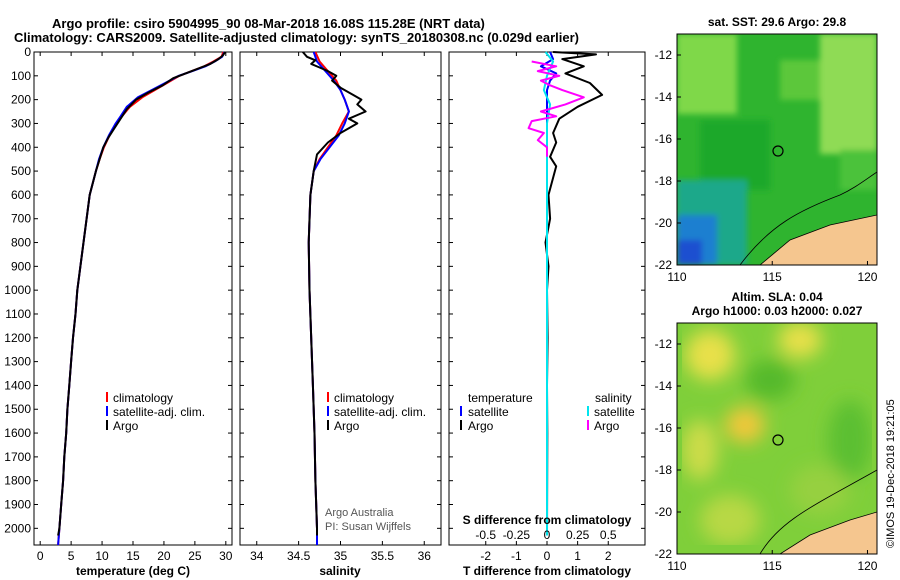 This screenshot has height=580, width=900. I want to click on sst-latitude-axis: -12 -14 -16 -18 -20 -22, so click(668, 160).